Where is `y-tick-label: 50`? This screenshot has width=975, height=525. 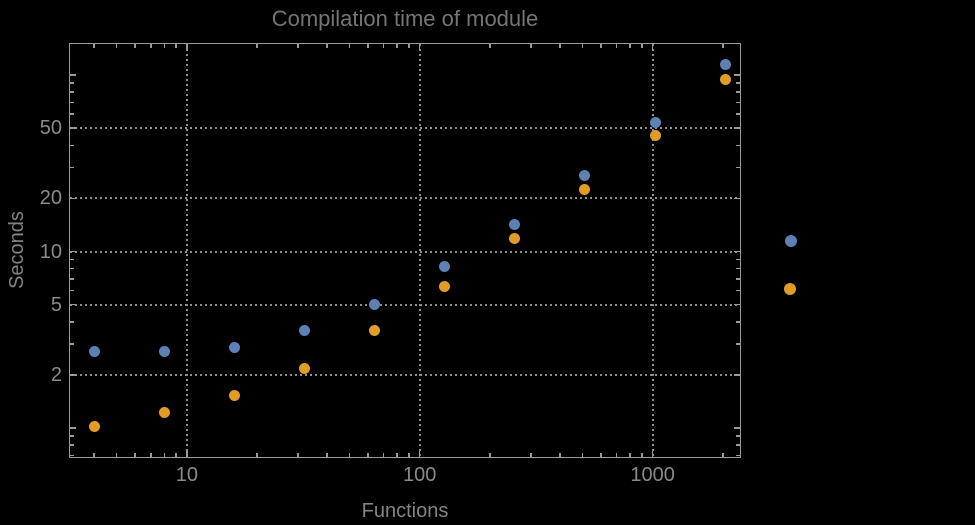 y-tick-label: 50 is located at coordinates (50, 128).